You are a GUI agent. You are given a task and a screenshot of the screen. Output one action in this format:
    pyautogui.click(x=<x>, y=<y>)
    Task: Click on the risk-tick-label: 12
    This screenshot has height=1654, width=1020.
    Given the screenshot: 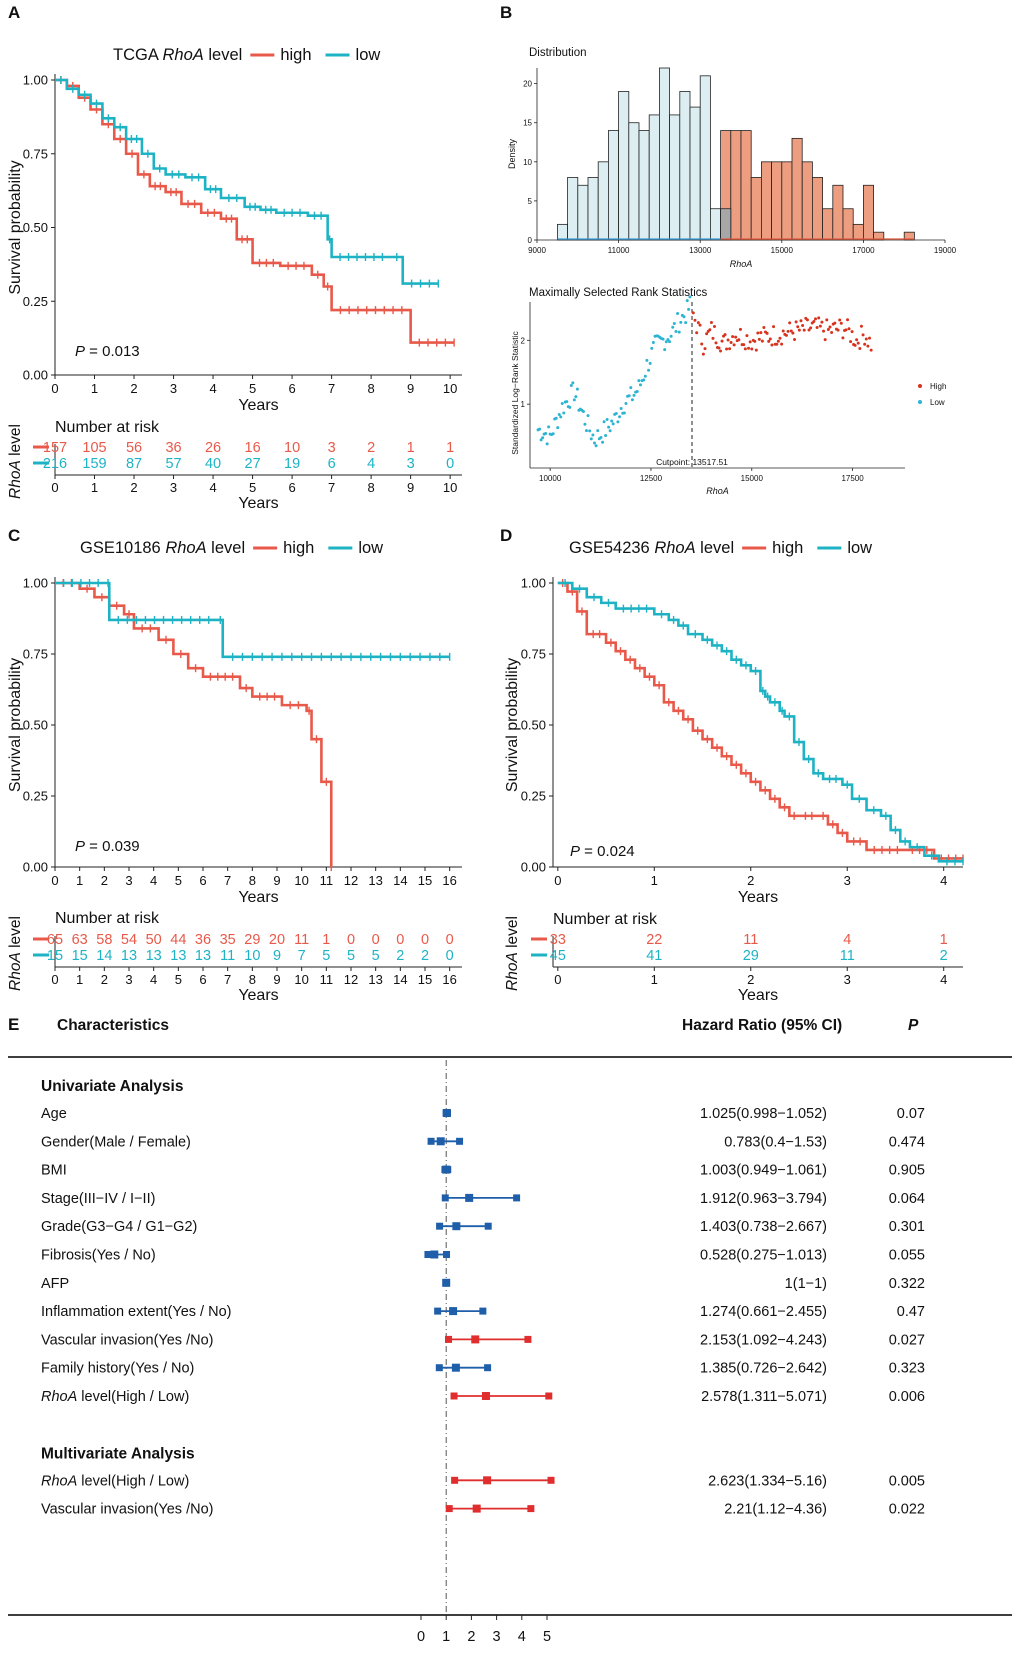 What is the action you would take?
    pyautogui.click(x=351, y=979)
    